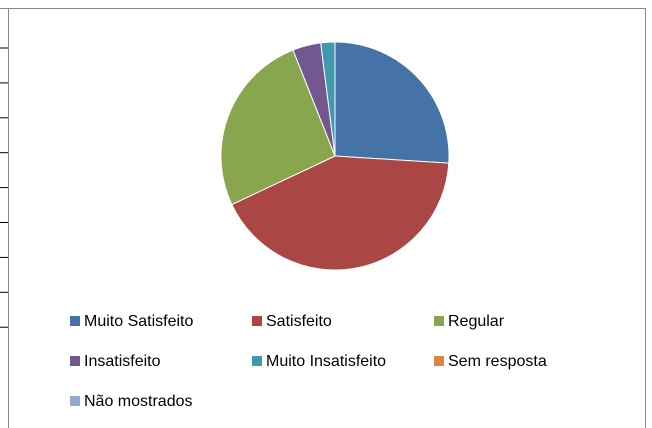 This screenshot has height=428, width=652. Describe the element at coordinates (497, 361) in the screenshot. I see `legend-label: Sem resposta` at that location.